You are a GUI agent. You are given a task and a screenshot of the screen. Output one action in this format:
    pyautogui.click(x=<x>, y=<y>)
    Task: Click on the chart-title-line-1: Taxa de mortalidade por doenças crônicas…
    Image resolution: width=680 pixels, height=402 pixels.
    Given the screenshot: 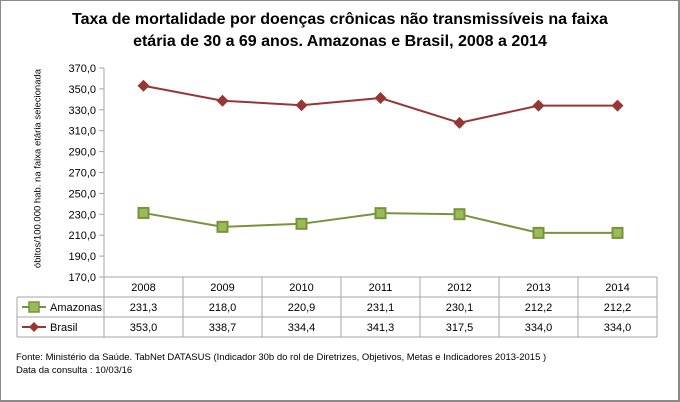 What is the action you would take?
    pyautogui.click(x=340, y=19)
    